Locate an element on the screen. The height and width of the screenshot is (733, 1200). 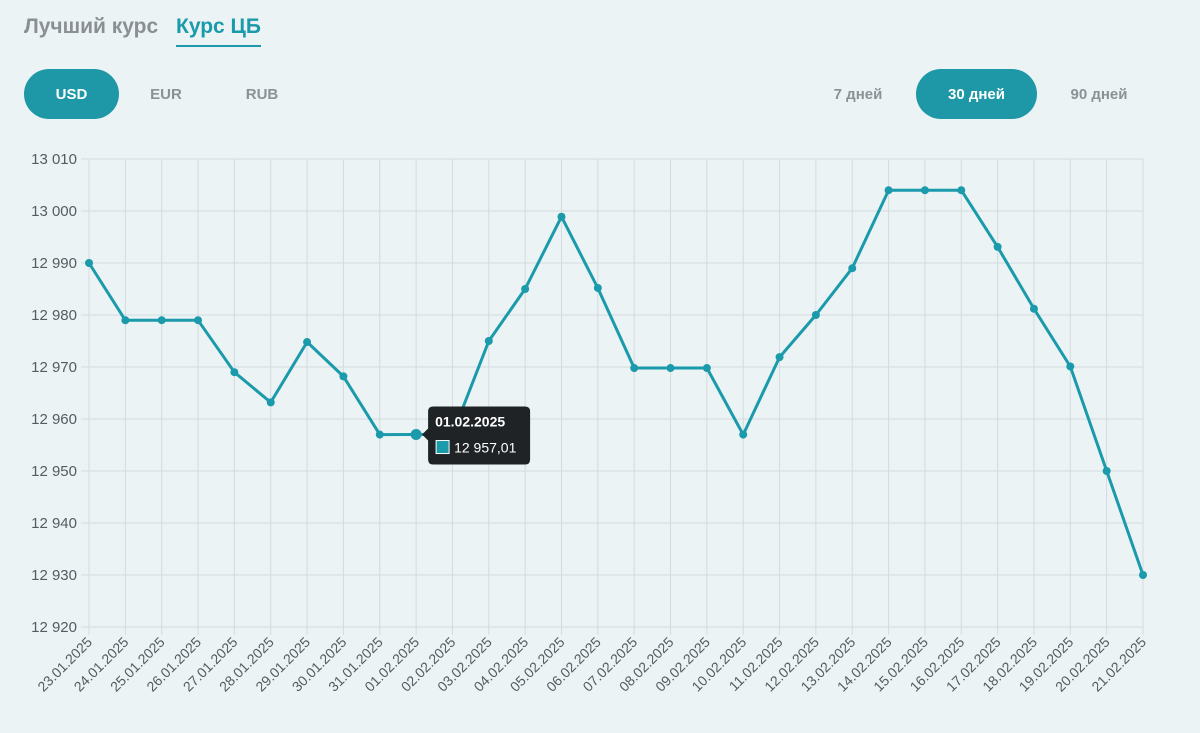
period-30-days-button: 30 дней is located at coordinates (976, 94).